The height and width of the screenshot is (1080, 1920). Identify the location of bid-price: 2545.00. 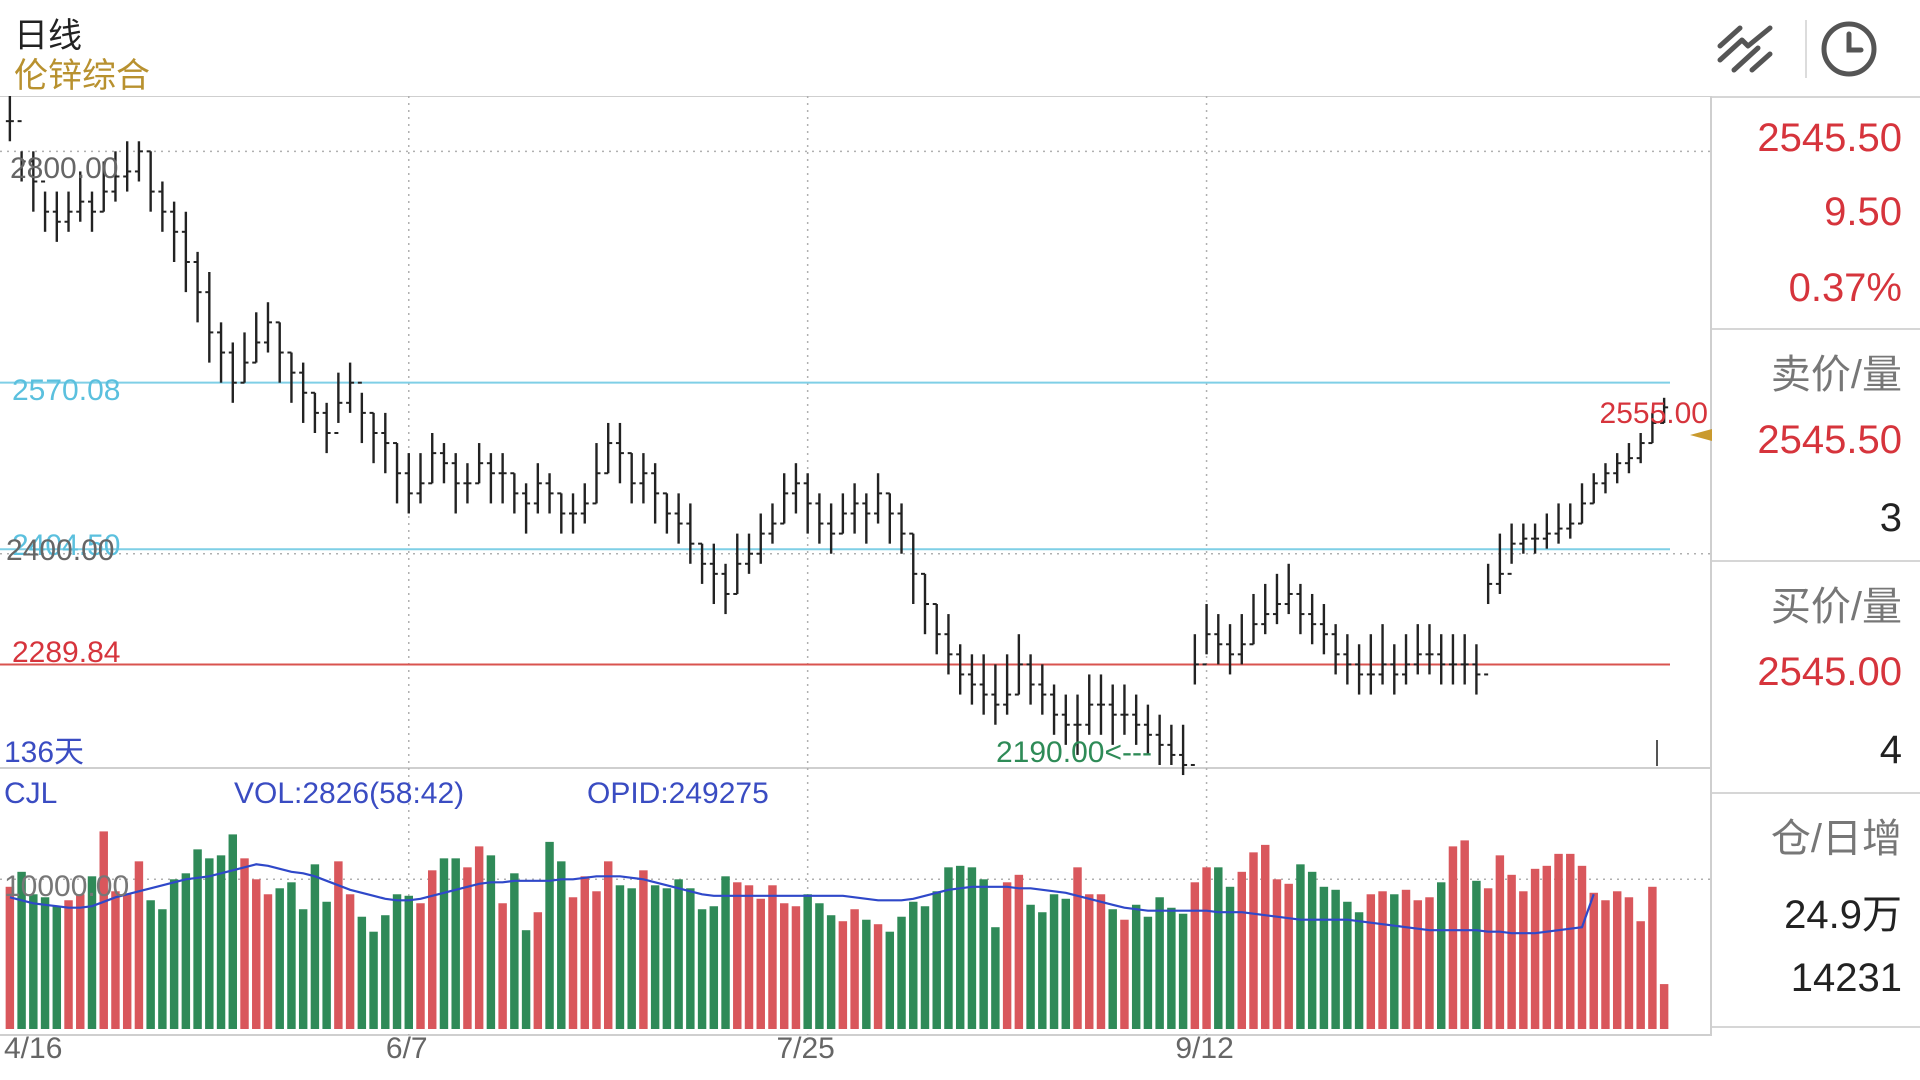
(1829, 672).